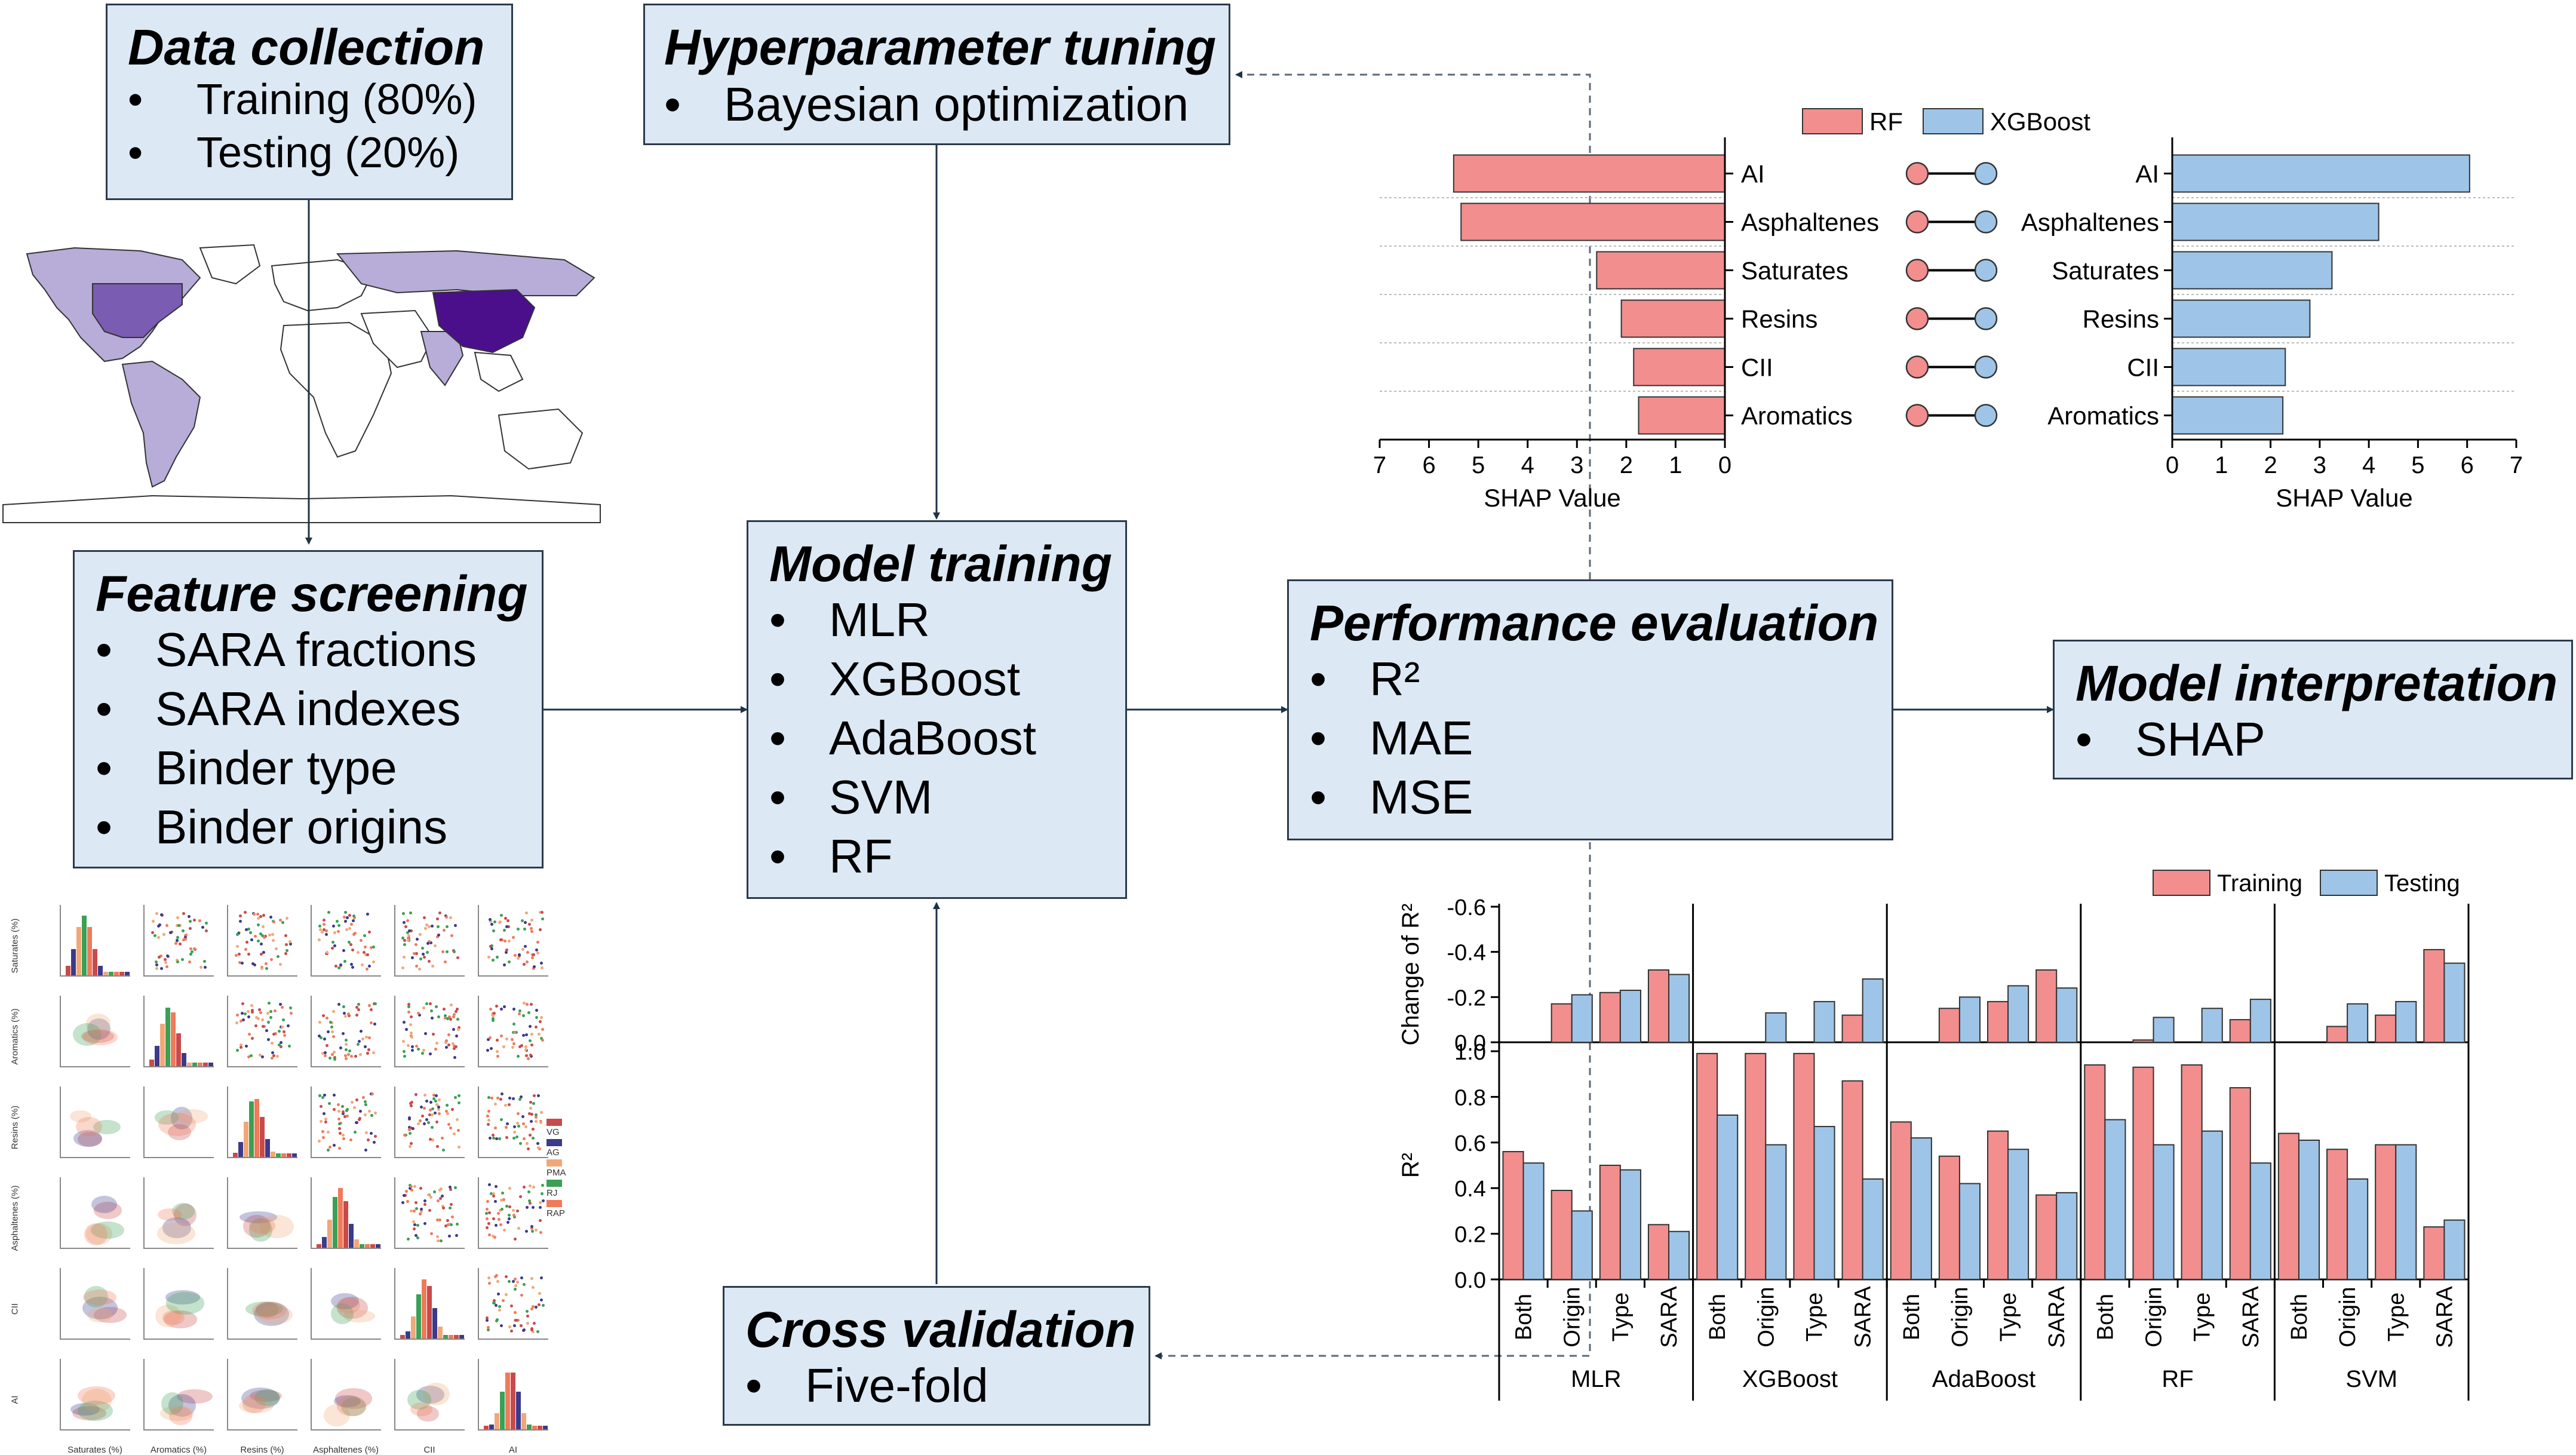 The height and width of the screenshot is (1455, 2576). I want to click on pairplot-row-label: Resins (%), so click(15, 1127).